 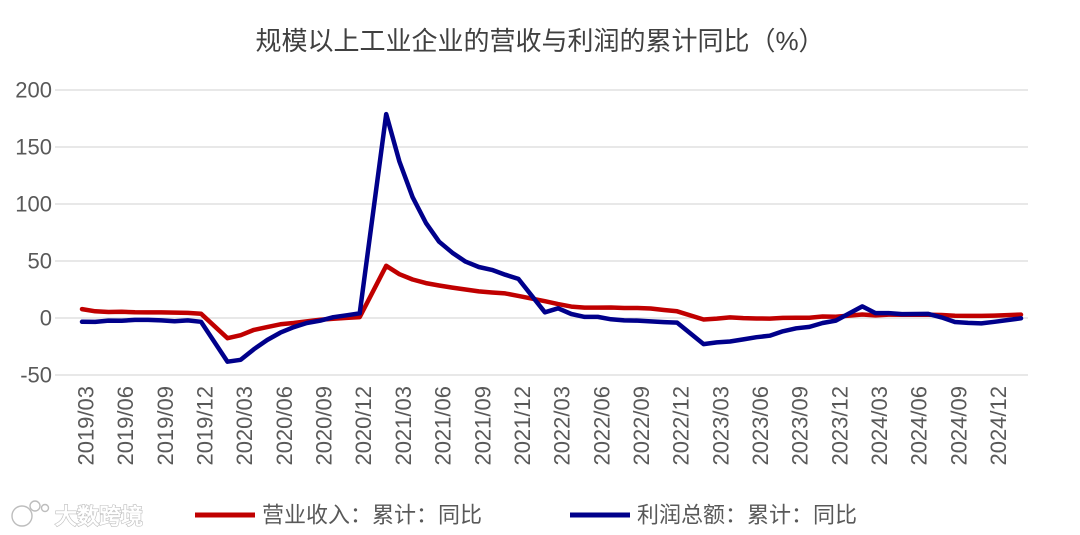 What do you see at coordinates (33, 147) in the screenshot?
I see `y-tick-label: 150` at bounding box center [33, 147].